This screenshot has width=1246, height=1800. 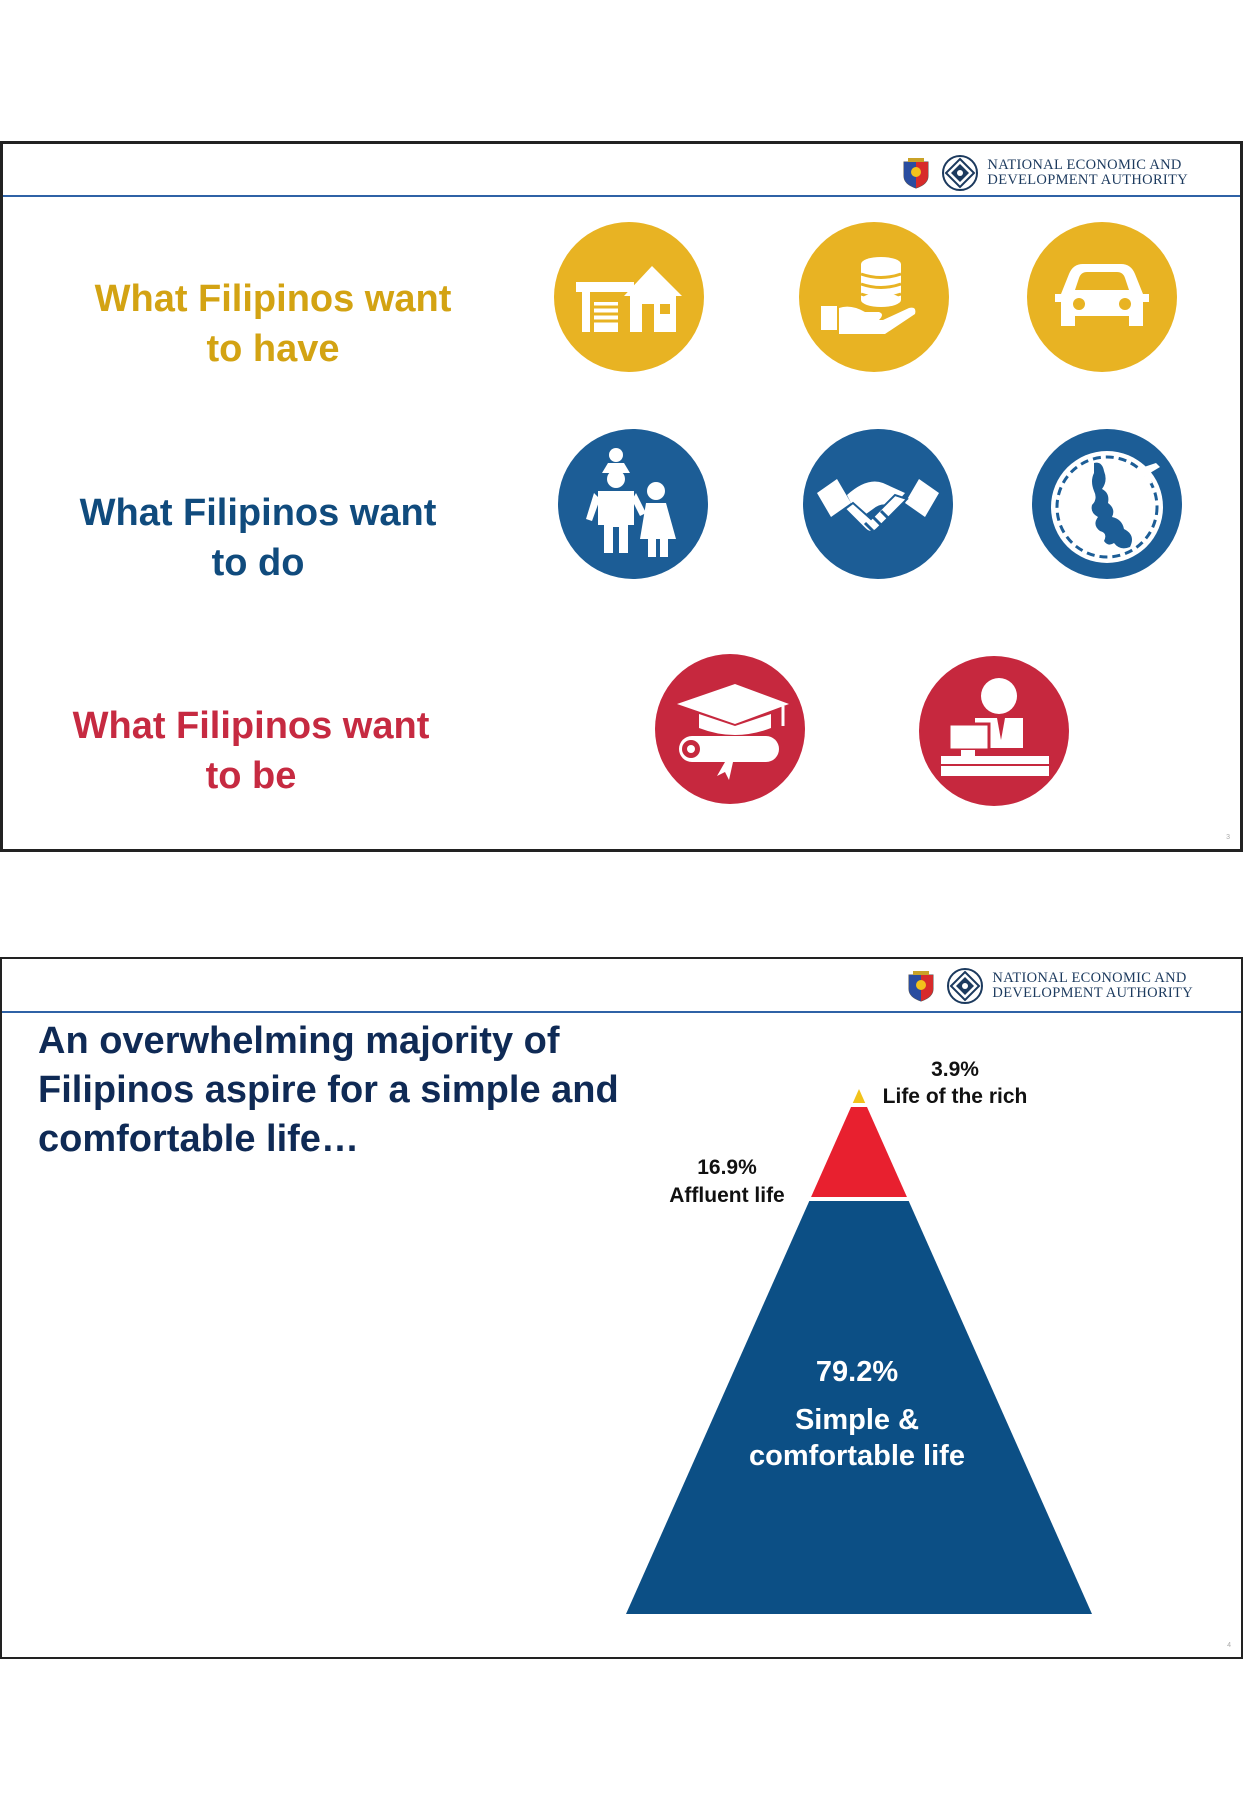 I want to click on row-heading-have-line2: to have, so click(x=273, y=349).